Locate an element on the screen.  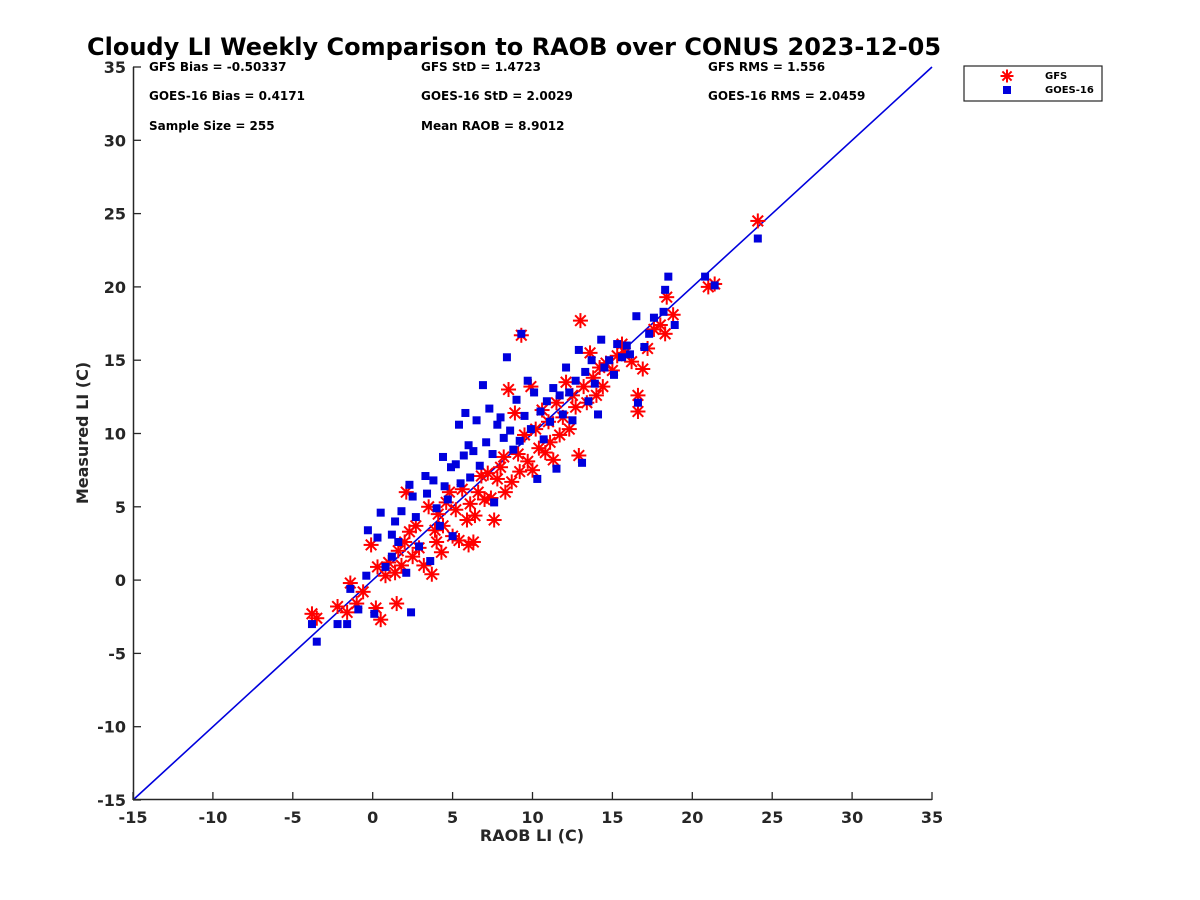
x-tick-label: -5 is located at coordinates (293, 817).